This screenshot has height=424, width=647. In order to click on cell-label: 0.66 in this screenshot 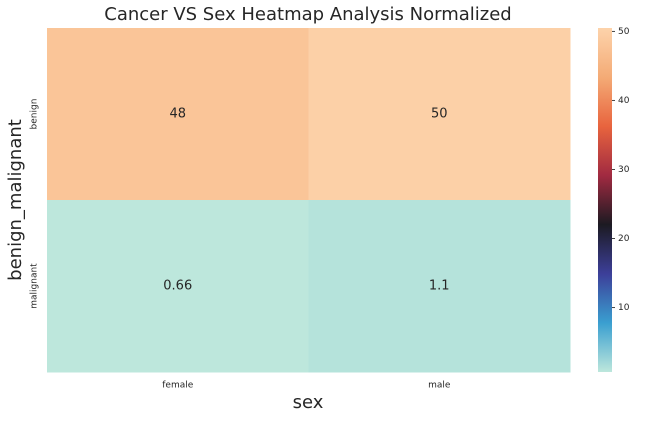, I will do `click(177, 286)`.